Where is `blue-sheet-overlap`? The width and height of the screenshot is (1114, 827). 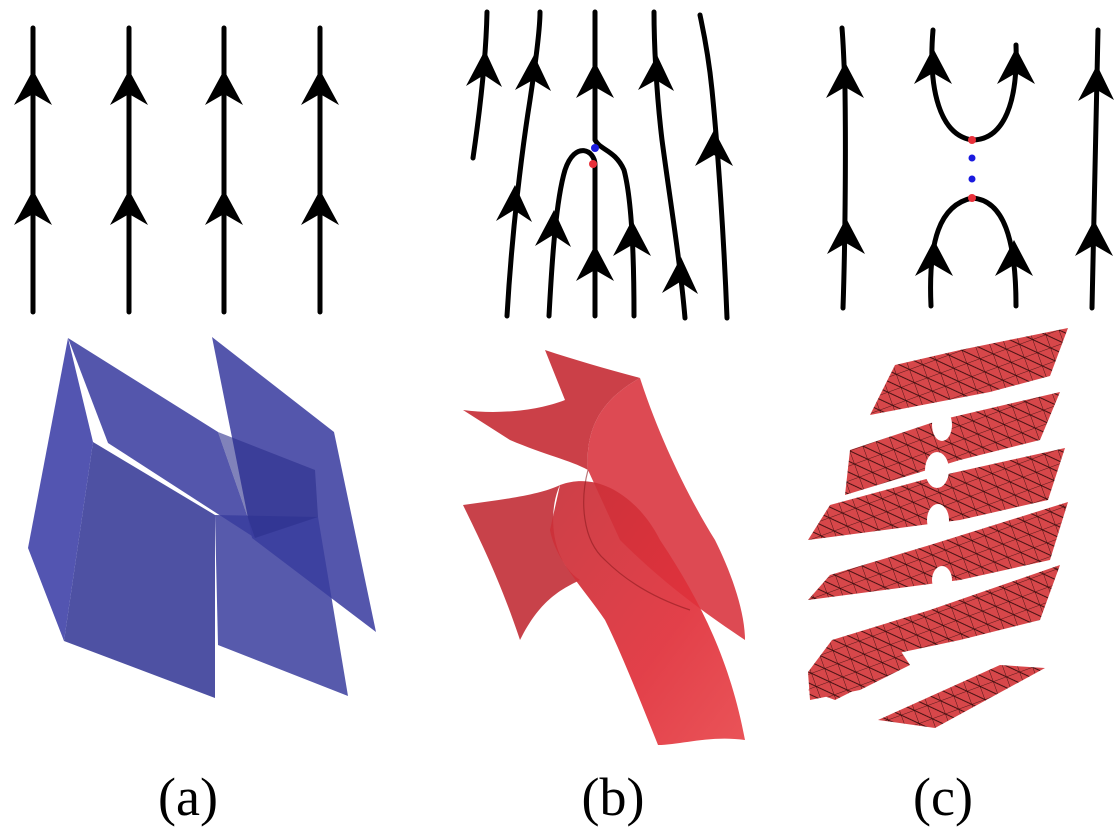 blue-sheet-overlap is located at coordinates (268, 485).